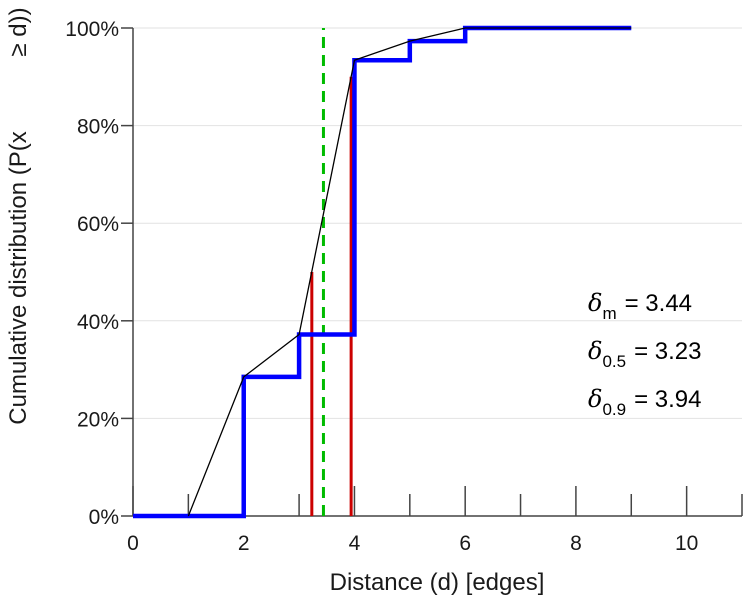  I want to click on x-tick-label: 10, so click(686, 543).